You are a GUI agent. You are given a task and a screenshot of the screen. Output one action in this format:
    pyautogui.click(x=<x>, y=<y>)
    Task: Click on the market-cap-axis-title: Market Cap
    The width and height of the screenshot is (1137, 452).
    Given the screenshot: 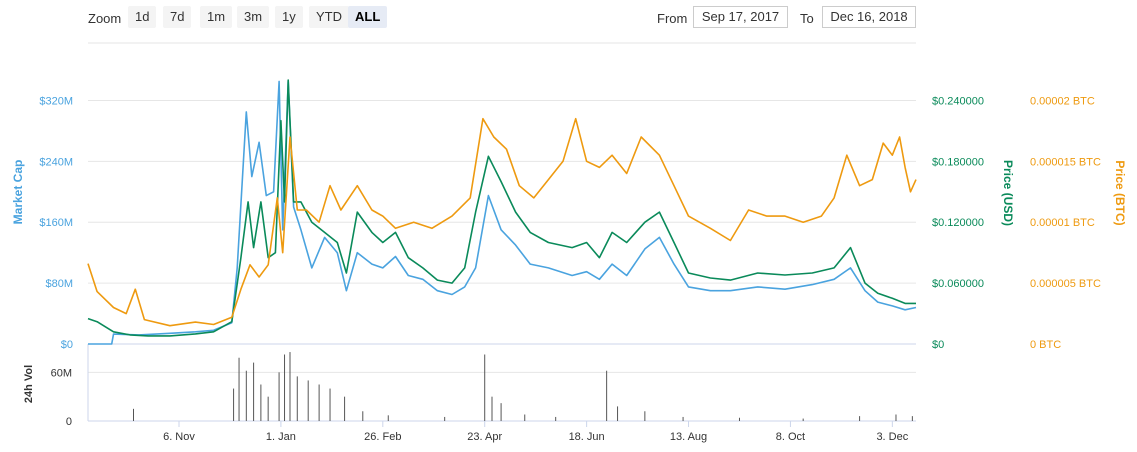 What is the action you would take?
    pyautogui.click(x=18, y=192)
    